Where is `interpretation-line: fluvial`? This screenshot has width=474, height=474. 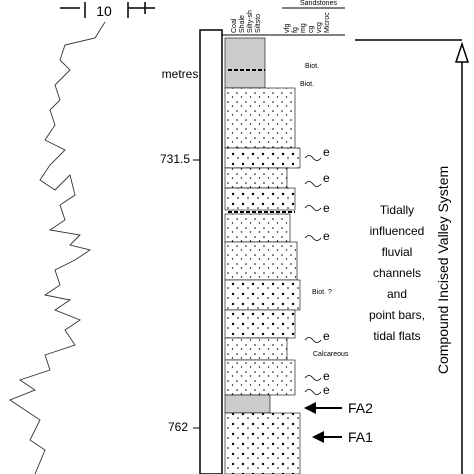
interpretation-line: fluvial is located at coordinates (397, 252).